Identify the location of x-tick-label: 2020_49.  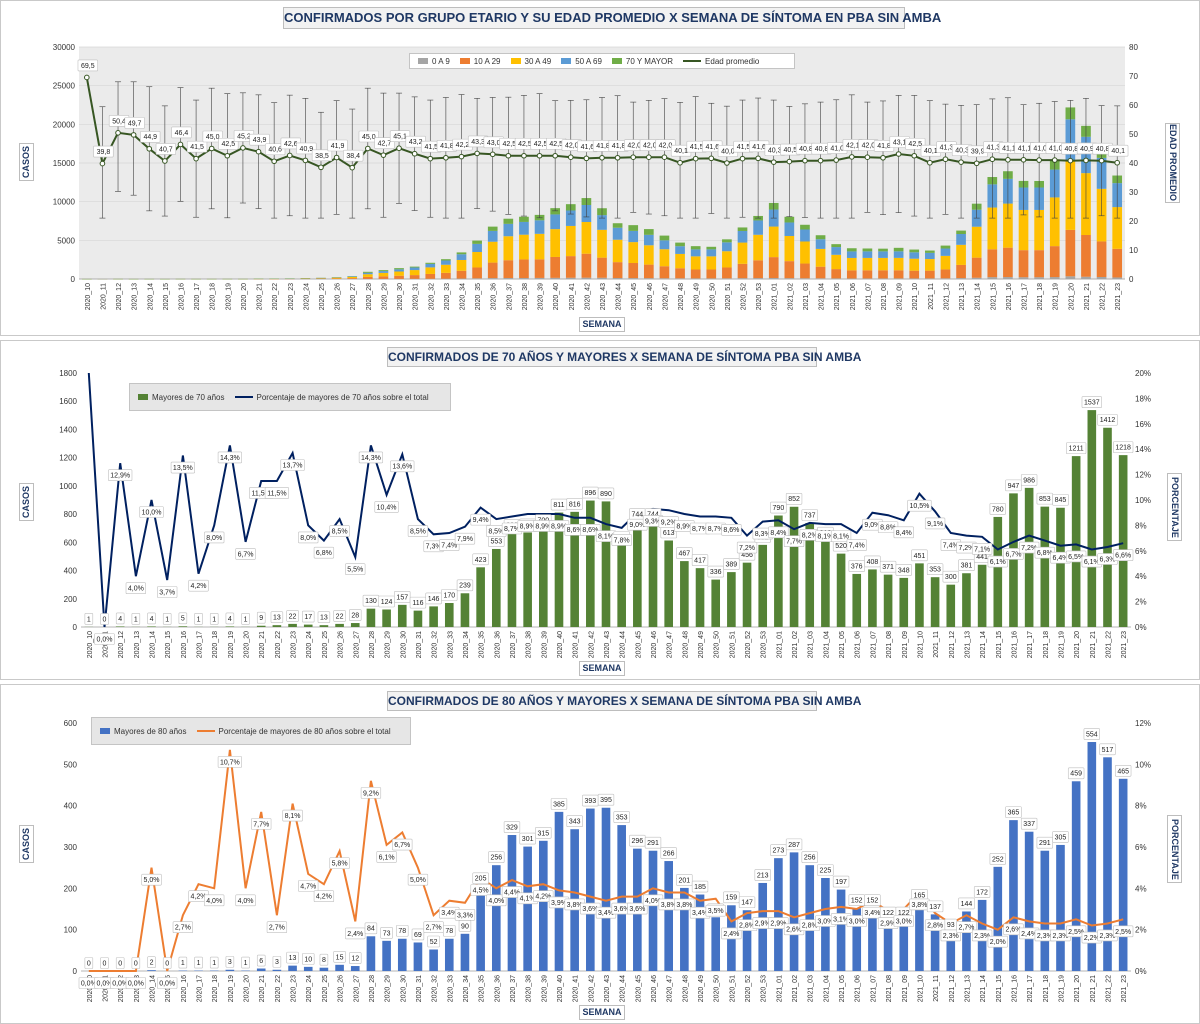
(697, 296).